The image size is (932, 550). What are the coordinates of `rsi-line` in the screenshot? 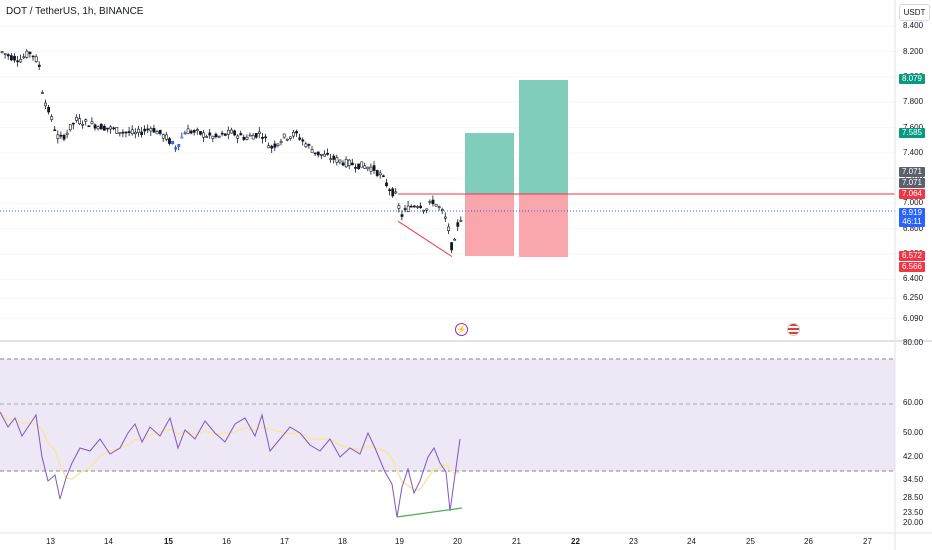 It's located at (230, 464).